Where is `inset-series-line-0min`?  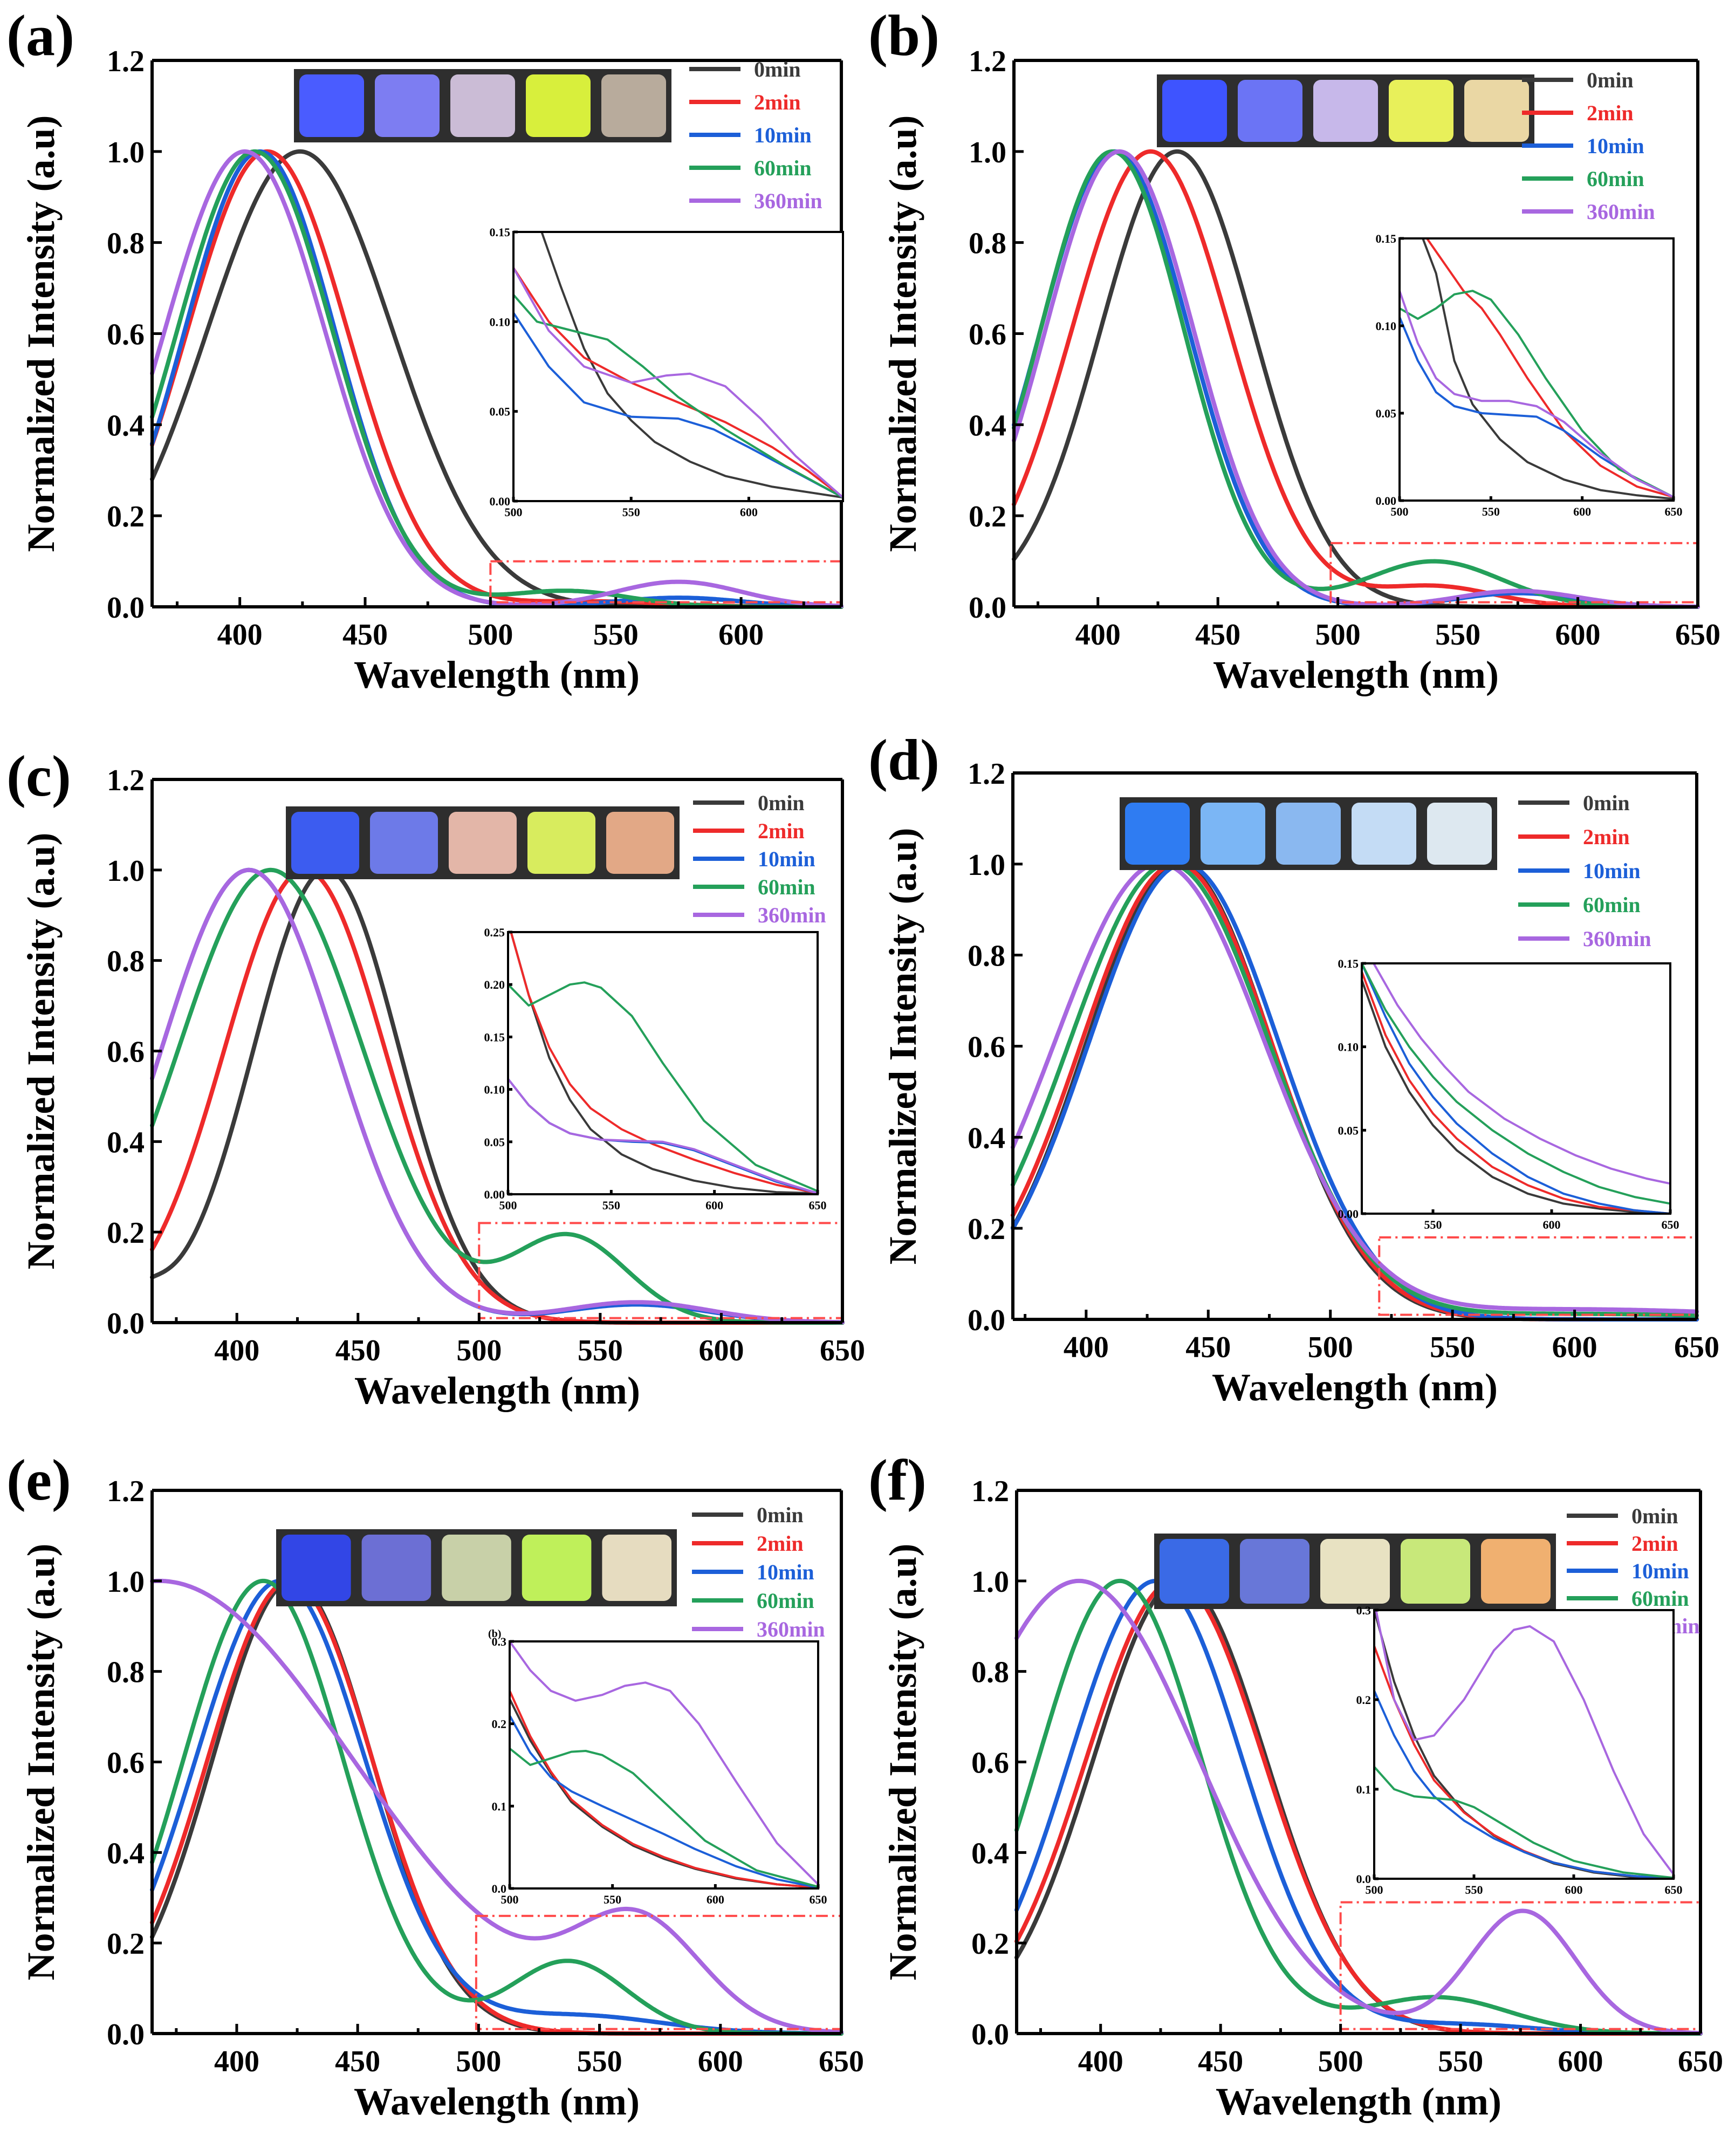 inset-series-line-0min is located at coordinates (1516, 1097).